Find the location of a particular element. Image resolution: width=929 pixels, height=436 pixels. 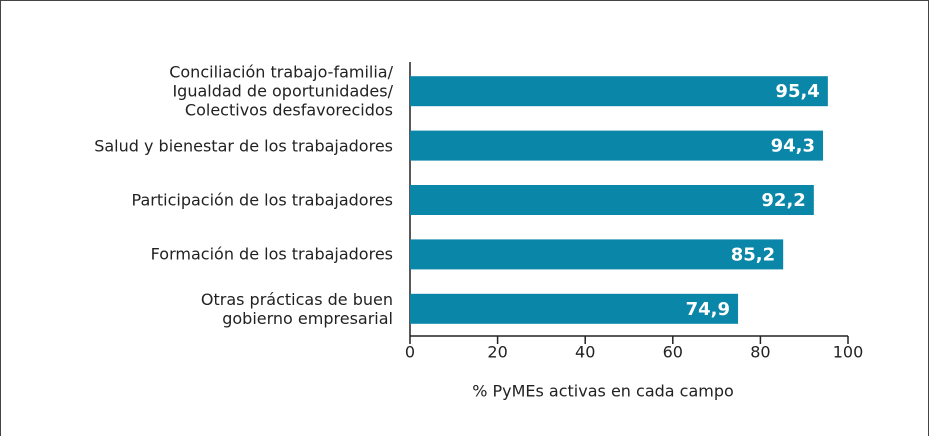

value-label: 92,2 is located at coordinates (783, 200).